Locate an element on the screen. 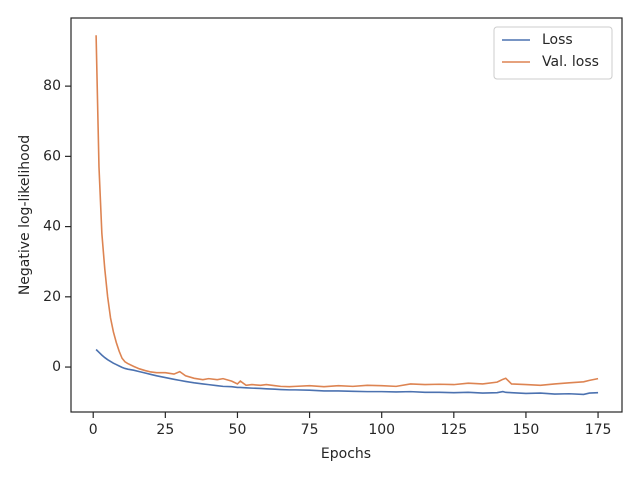  y-tick-label: 0 is located at coordinates (56, 367).